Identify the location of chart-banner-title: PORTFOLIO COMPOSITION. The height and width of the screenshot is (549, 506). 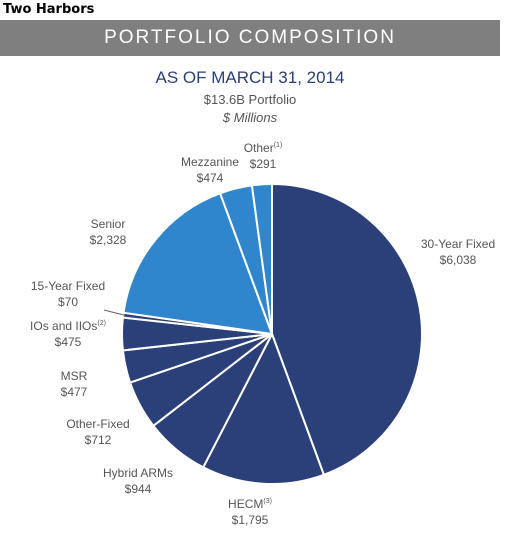
(250, 38).